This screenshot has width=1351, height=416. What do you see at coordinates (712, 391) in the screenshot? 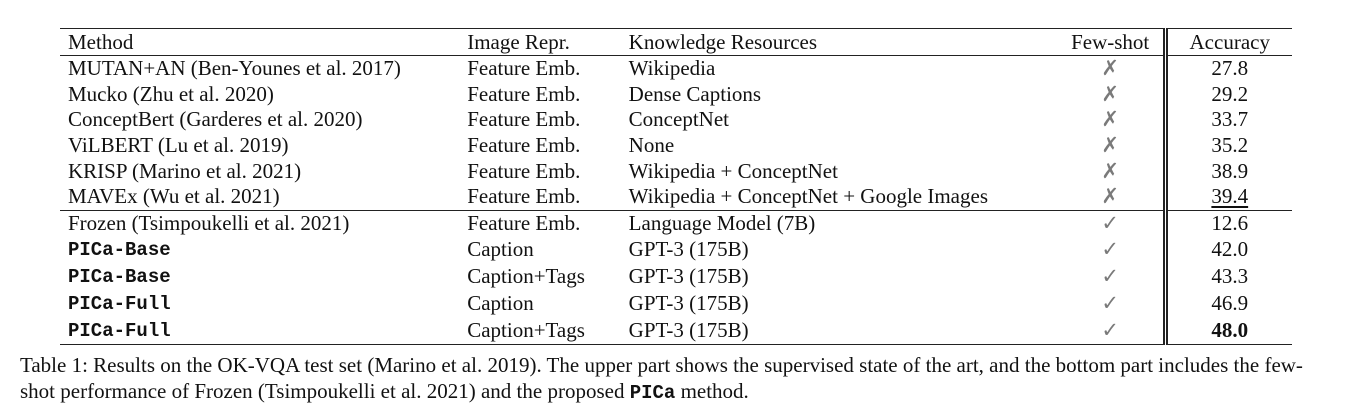
I see `caption-text-end: method.` at bounding box center [712, 391].